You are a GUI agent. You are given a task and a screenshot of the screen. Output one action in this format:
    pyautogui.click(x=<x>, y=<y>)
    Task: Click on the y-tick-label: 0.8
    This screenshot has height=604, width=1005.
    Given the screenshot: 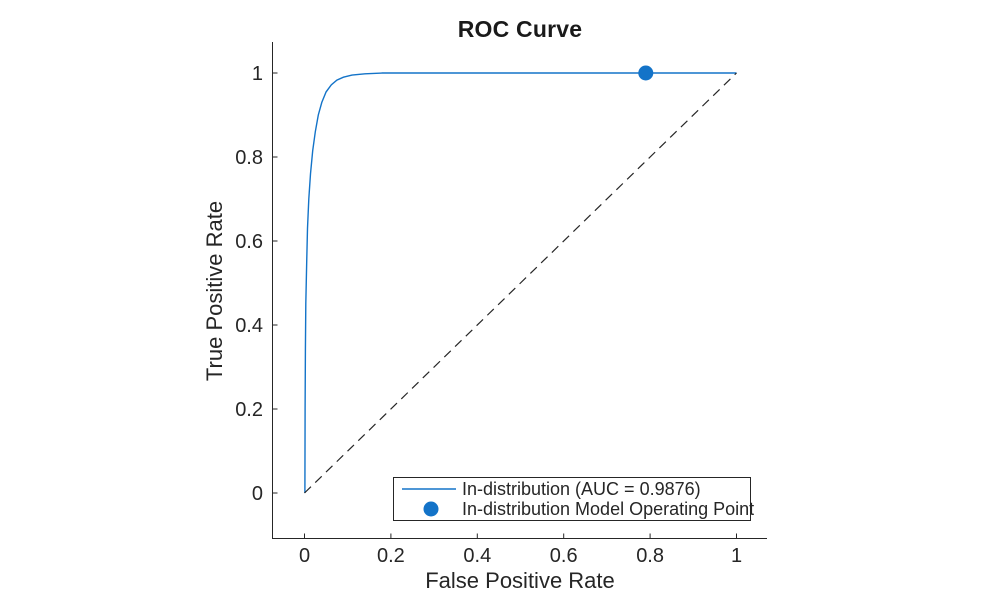 What is the action you would take?
    pyautogui.click(x=249, y=158)
    